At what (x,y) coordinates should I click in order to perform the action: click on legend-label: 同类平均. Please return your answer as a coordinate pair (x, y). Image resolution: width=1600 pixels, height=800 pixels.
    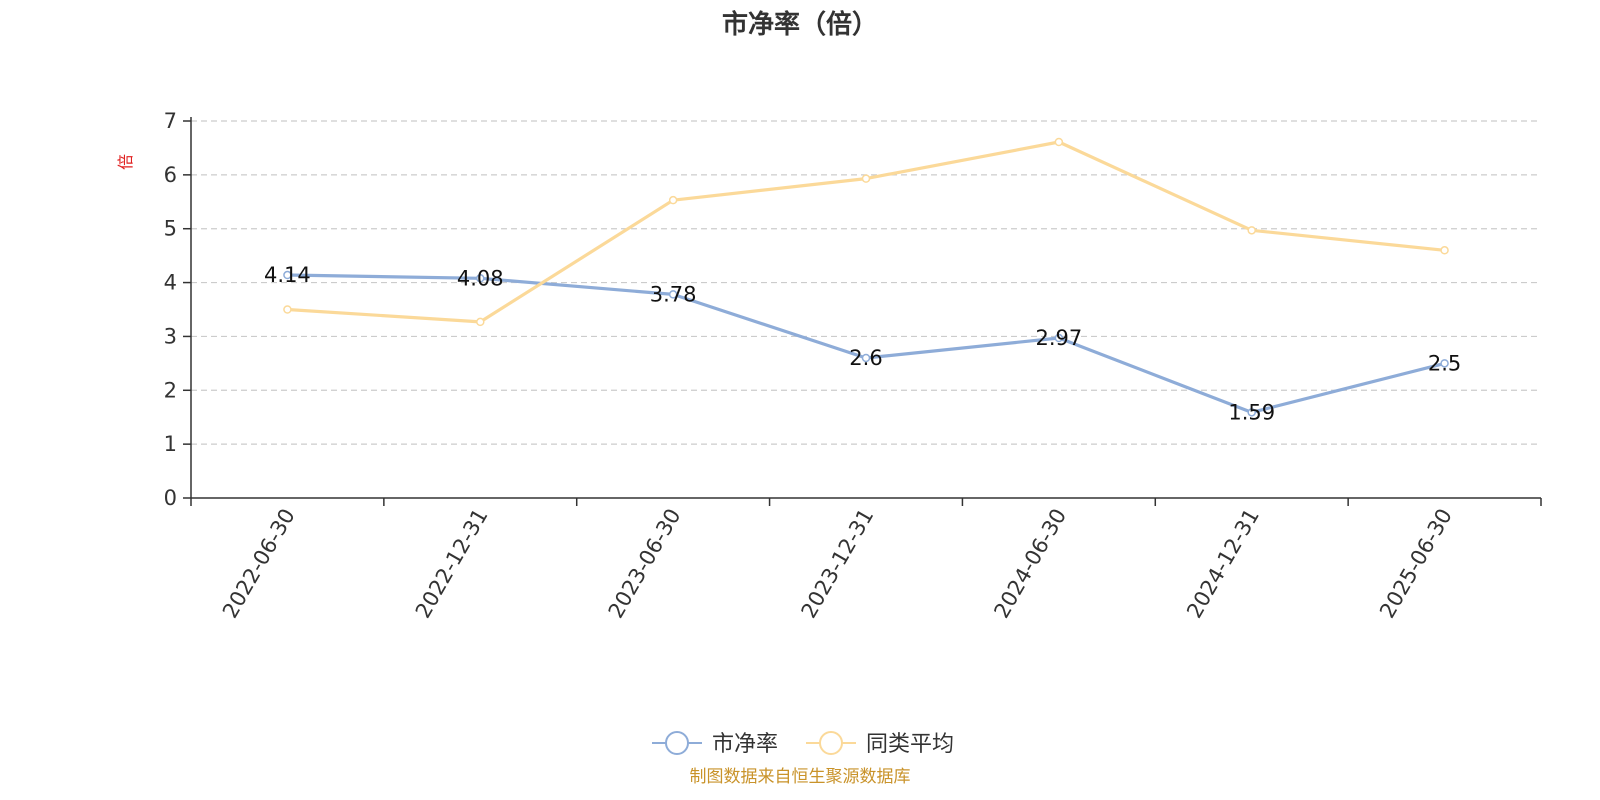
    Looking at the image, I should click on (910, 744).